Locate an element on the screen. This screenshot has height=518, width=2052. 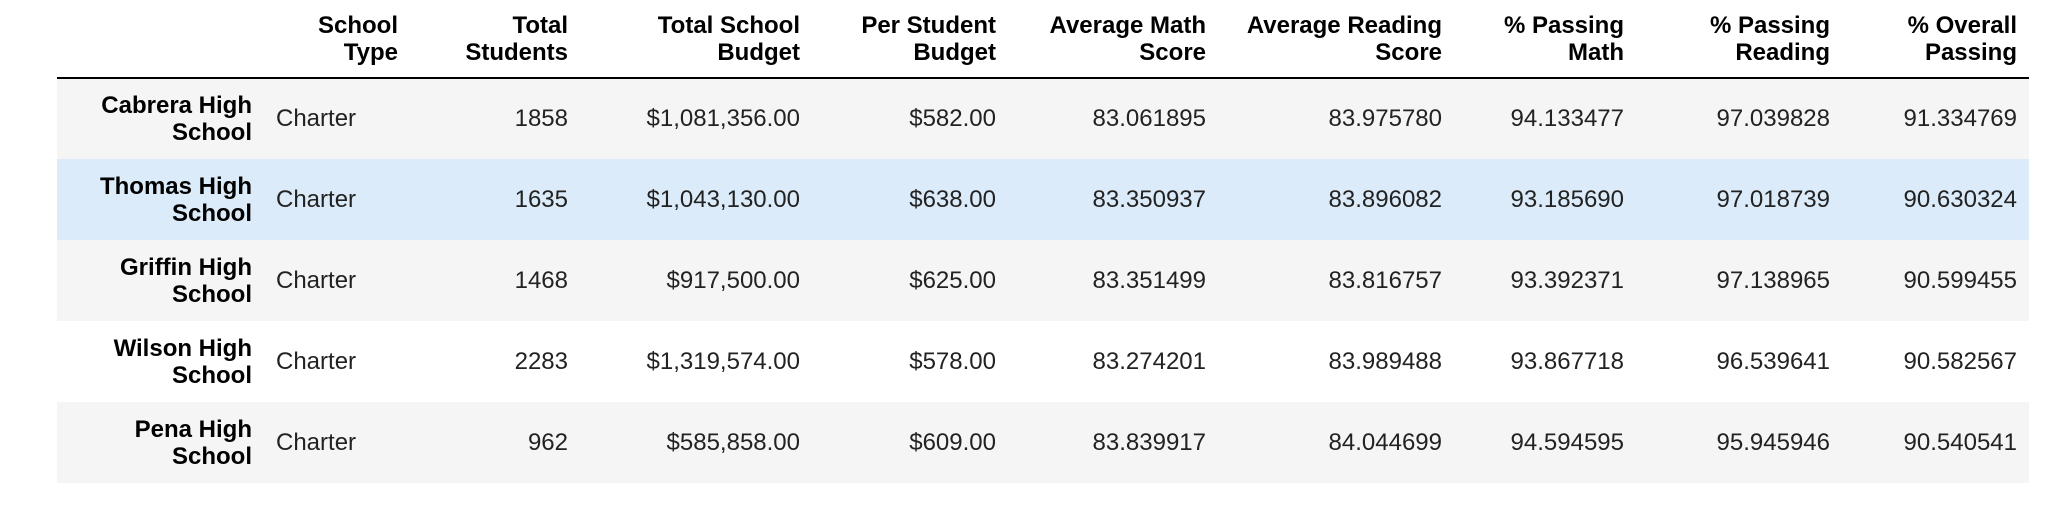
column-header-school-type: School Type is located at coordinates (357, 39).